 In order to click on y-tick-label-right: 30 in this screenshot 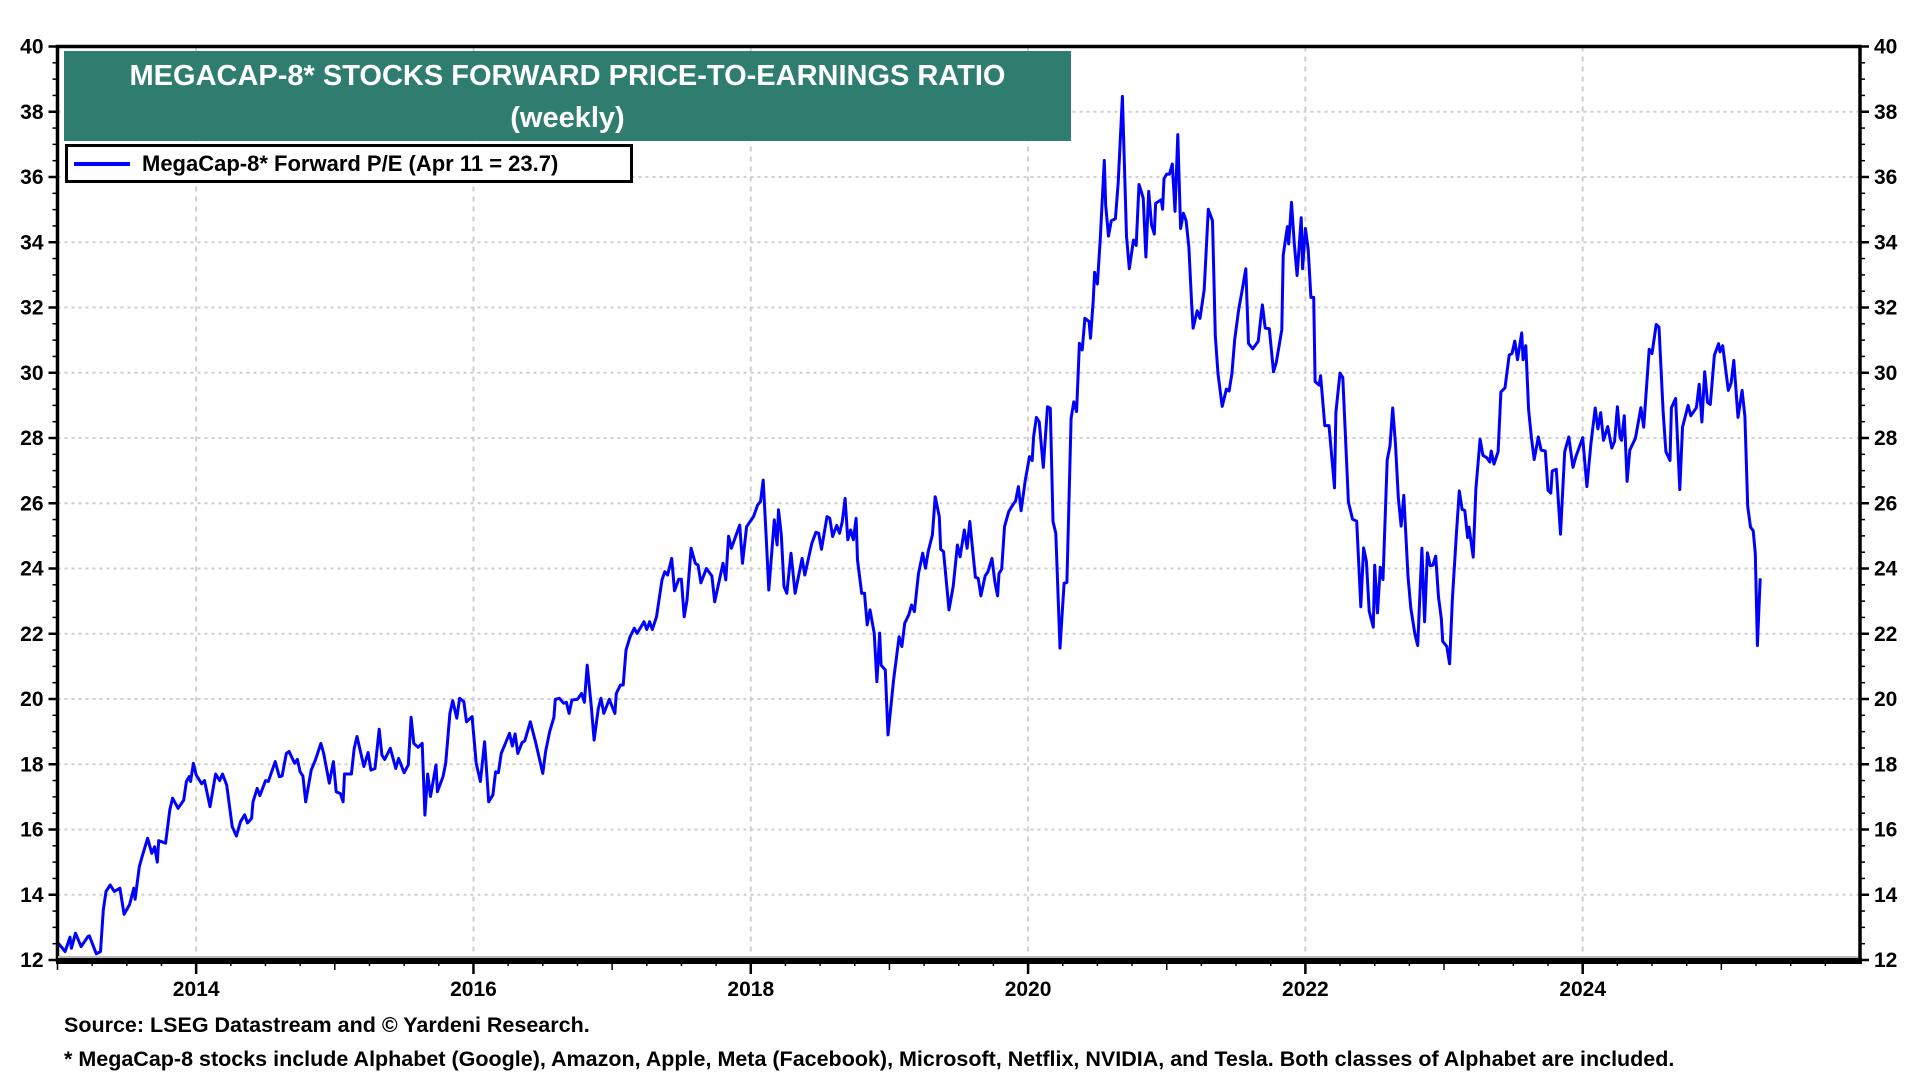, I will do `click(1885, 373)`.